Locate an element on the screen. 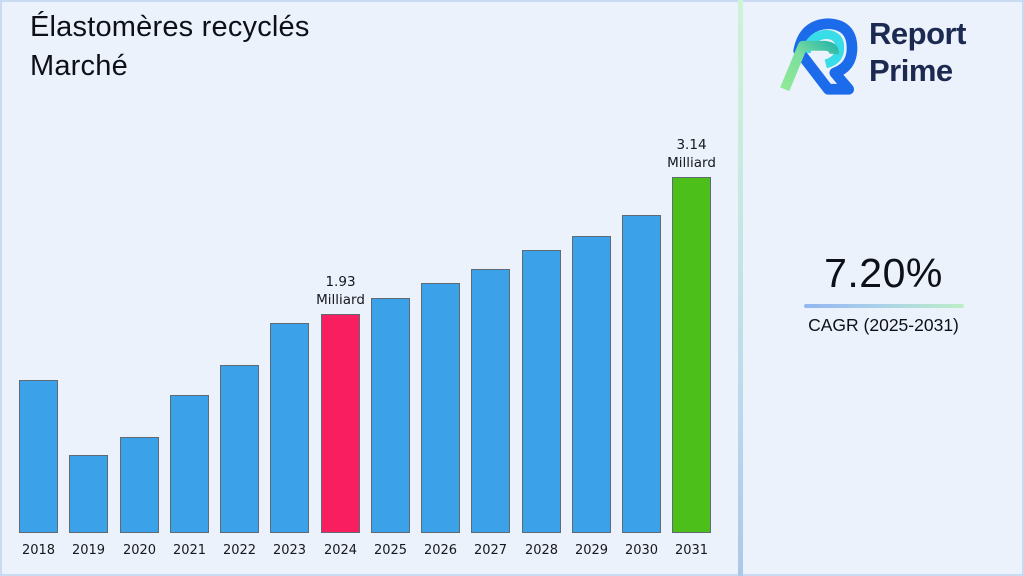  x-tick-2027: 2027 is located at coordinates (490, 550).